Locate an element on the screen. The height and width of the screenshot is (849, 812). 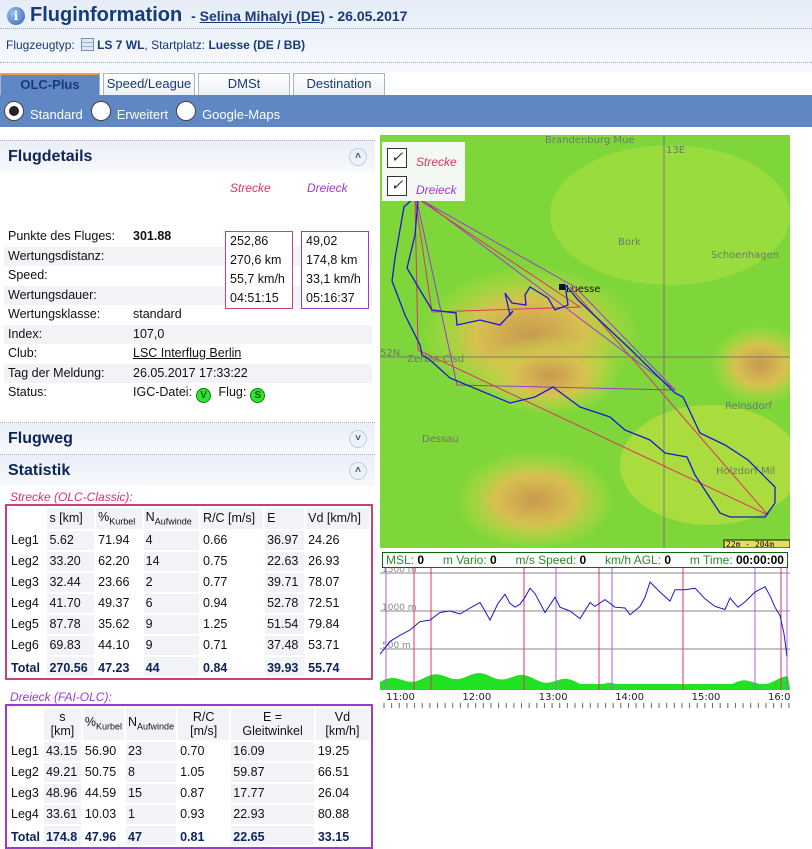
table-cell: 1.25 is located at coordinates (215, 624).